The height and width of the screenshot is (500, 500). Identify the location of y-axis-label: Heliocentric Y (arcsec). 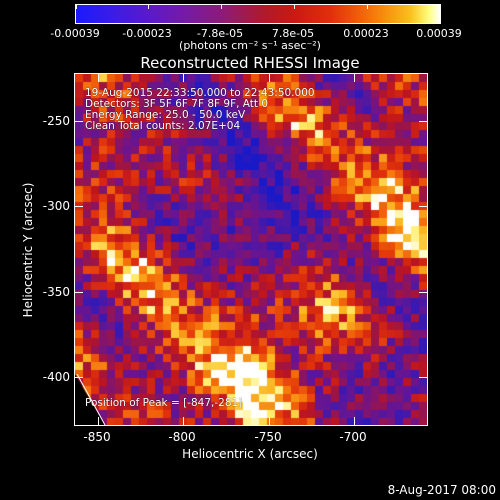
(28, 250).